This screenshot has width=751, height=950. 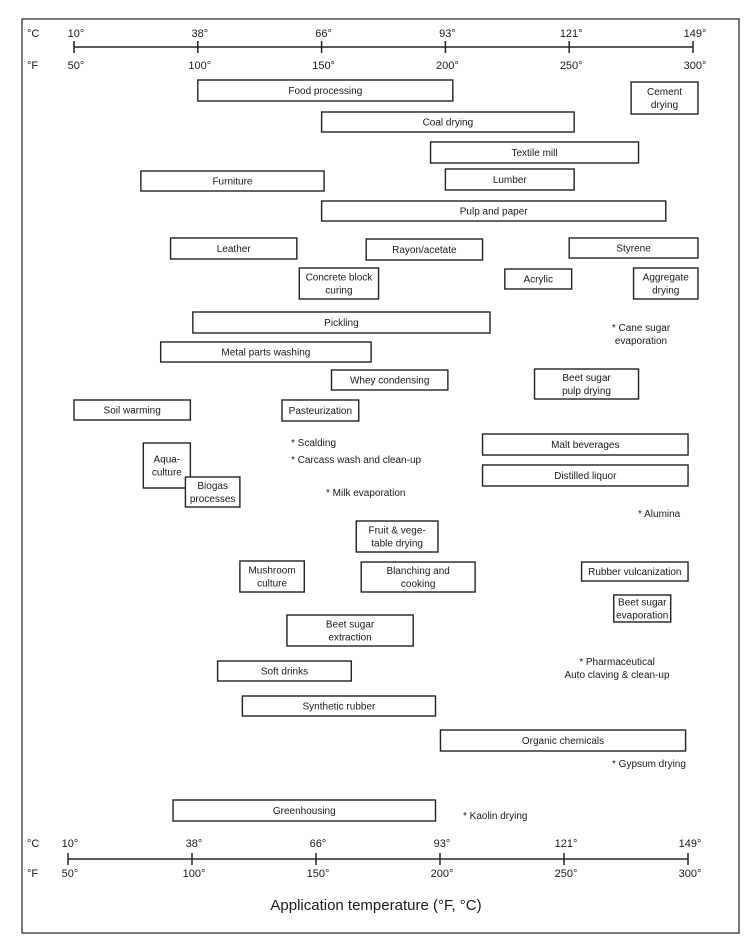 I want to click on range-bar-soil-warming: Soil warming, so click(x=132, y=410).